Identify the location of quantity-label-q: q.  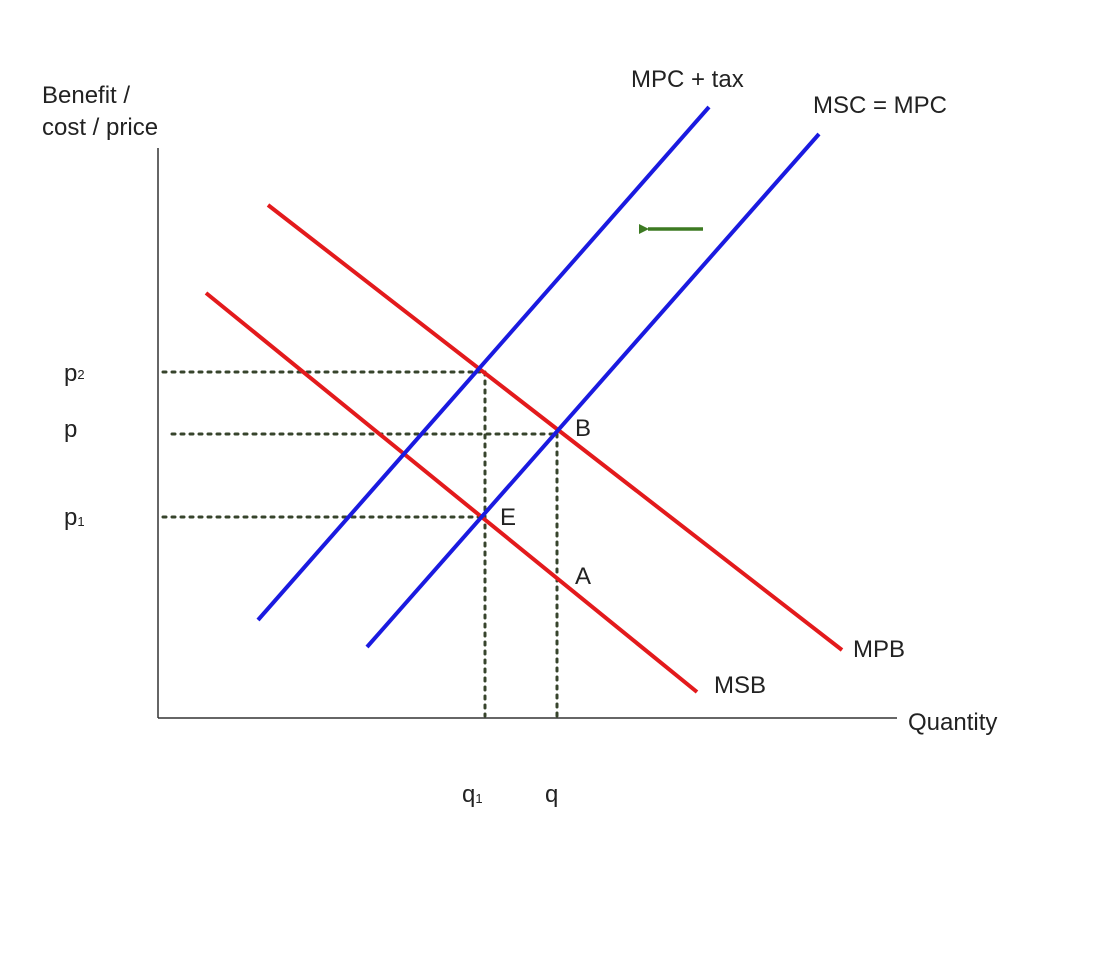
(551, 794).